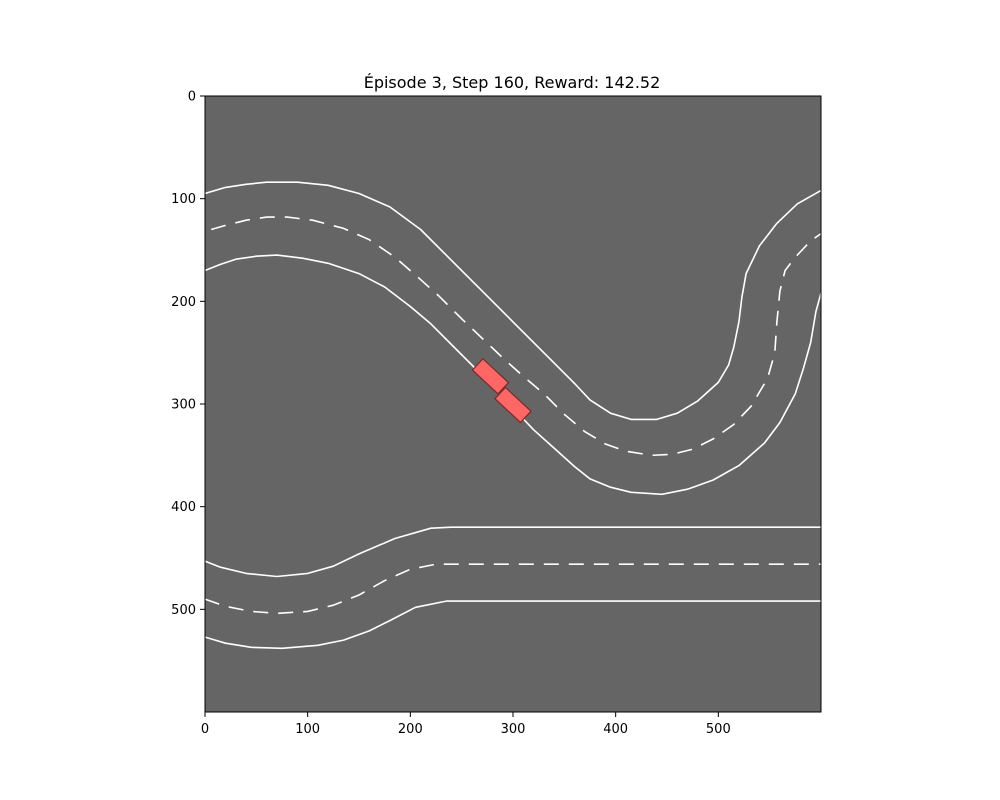  What do you see at coordinates (183, 610) in the screenshot?
I see `y-tick-label: 500` at bounding box center [183, 610].